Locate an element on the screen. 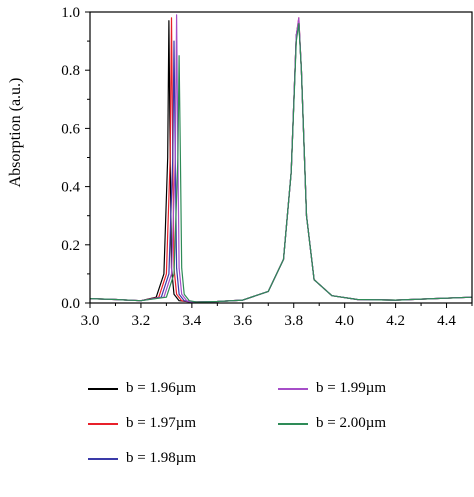 This screenshot has width=474, height=497. y-tick-label: 1.0 is located at coordinates (70, 13).